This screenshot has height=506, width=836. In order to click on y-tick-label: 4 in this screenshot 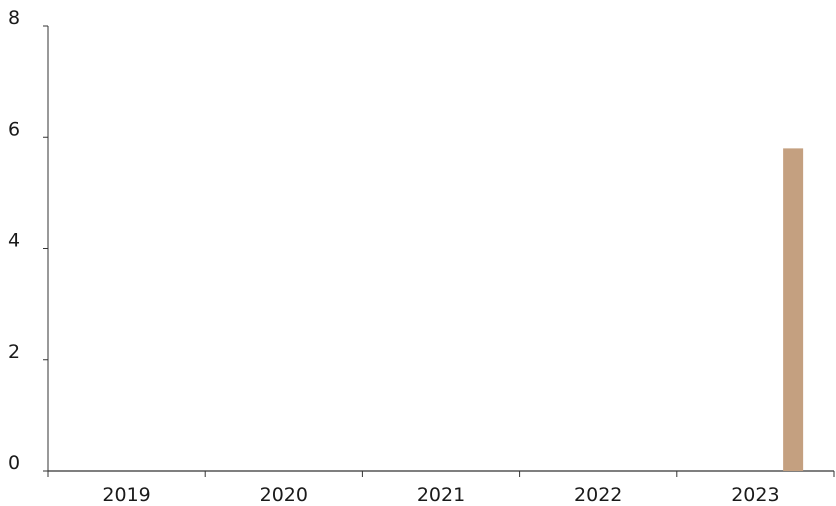, I will do `click(14, 241)`.